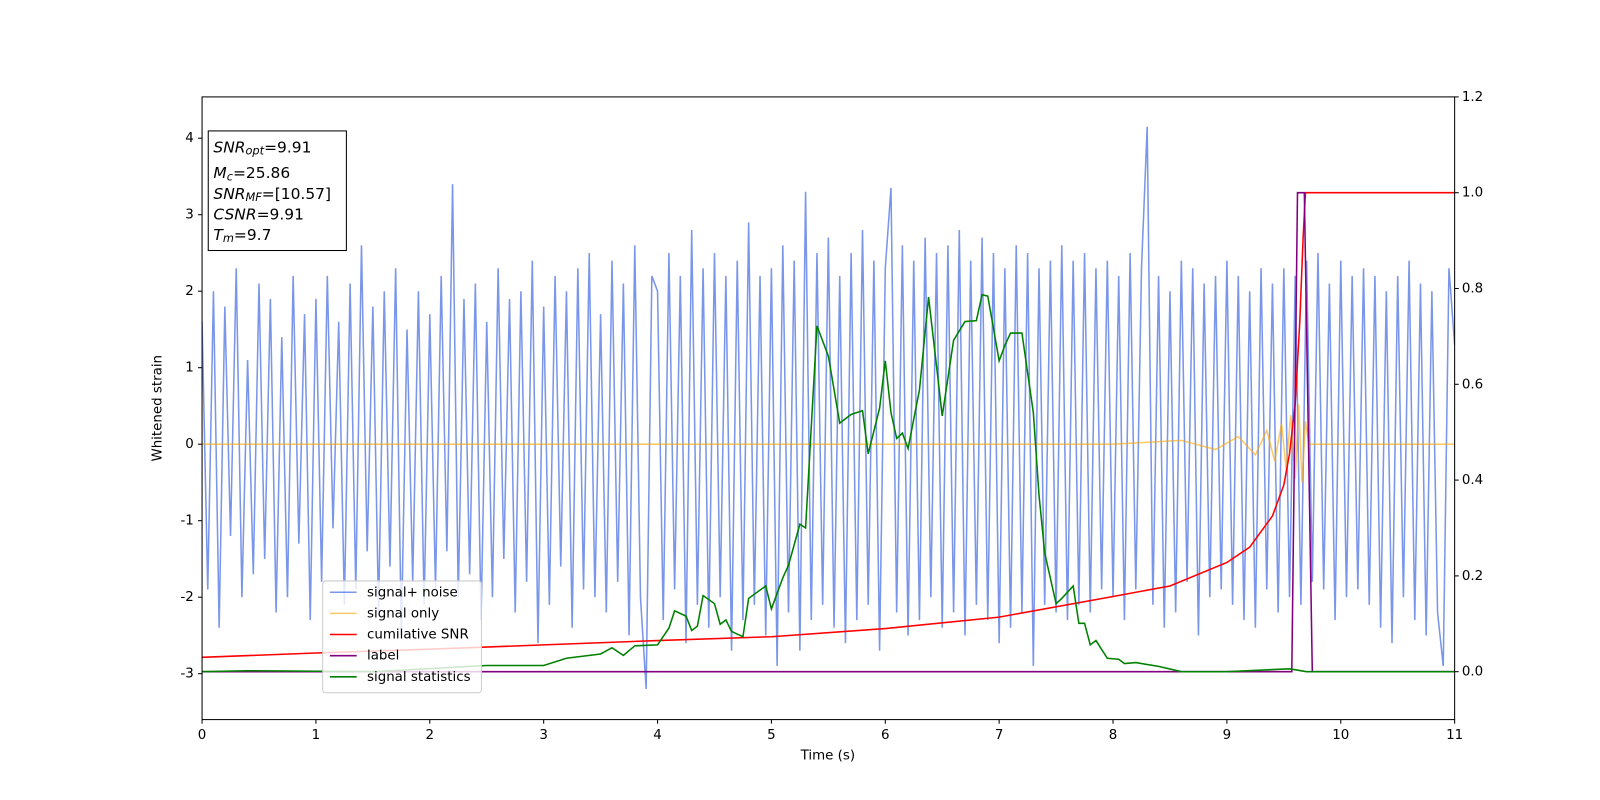  Describe the element at coordinates (1472, 289) in the screenshot. I see `y2-tick-label: 0.8` at that location.